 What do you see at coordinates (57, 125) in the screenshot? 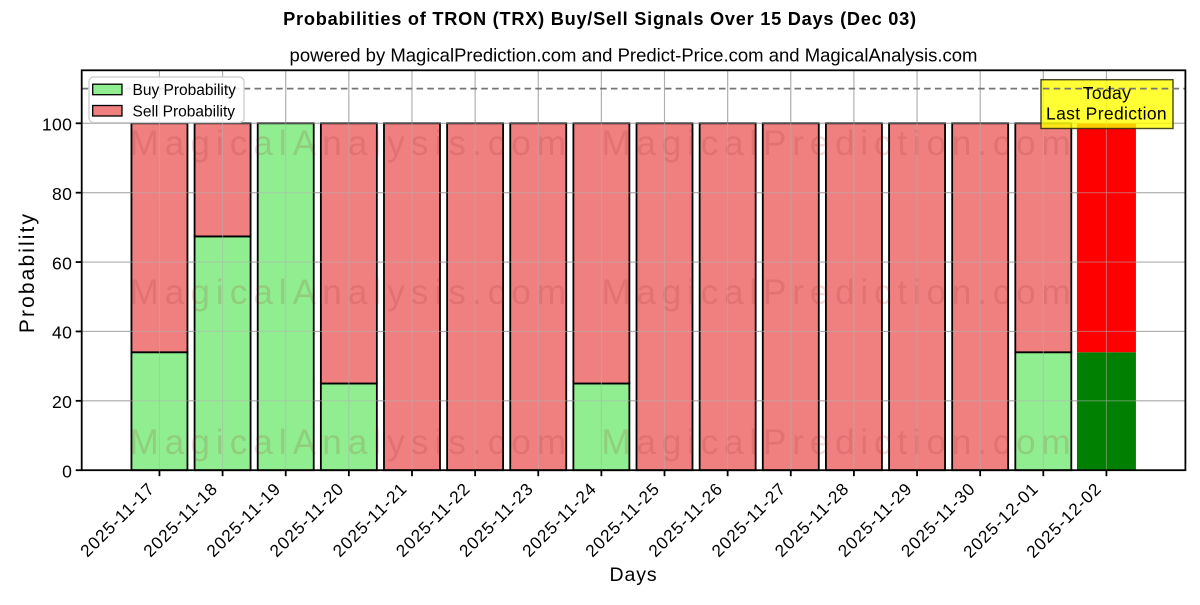
I see `svg-text: 100` at bounding box center [57, 125].